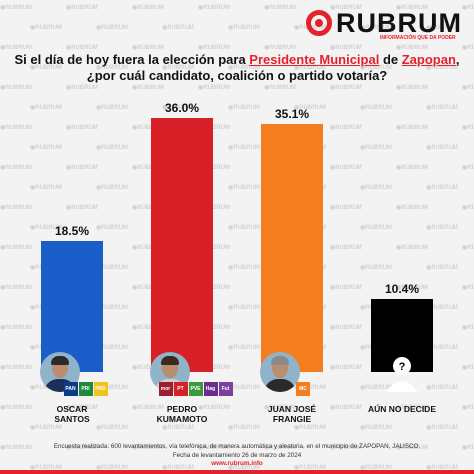  What do you see at coordinates (314, 59) in the screenshot?
I see `question-highlight-office: Presidente Municipal` at bounding box center [314, 59].